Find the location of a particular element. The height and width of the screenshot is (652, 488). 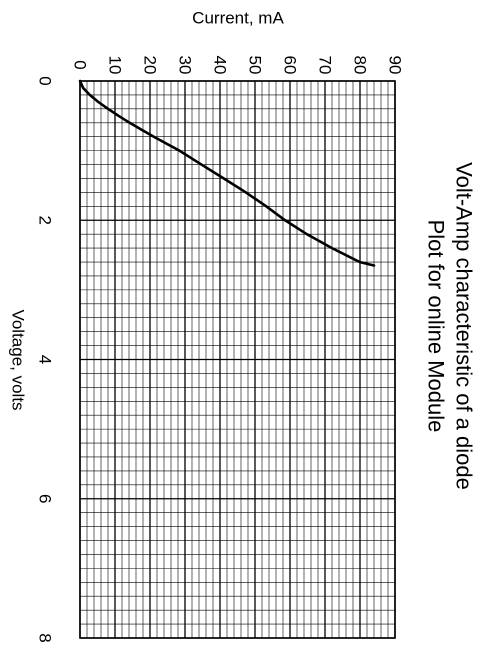

voltage-tick-label: 8 is located at coordinates (45, 637).